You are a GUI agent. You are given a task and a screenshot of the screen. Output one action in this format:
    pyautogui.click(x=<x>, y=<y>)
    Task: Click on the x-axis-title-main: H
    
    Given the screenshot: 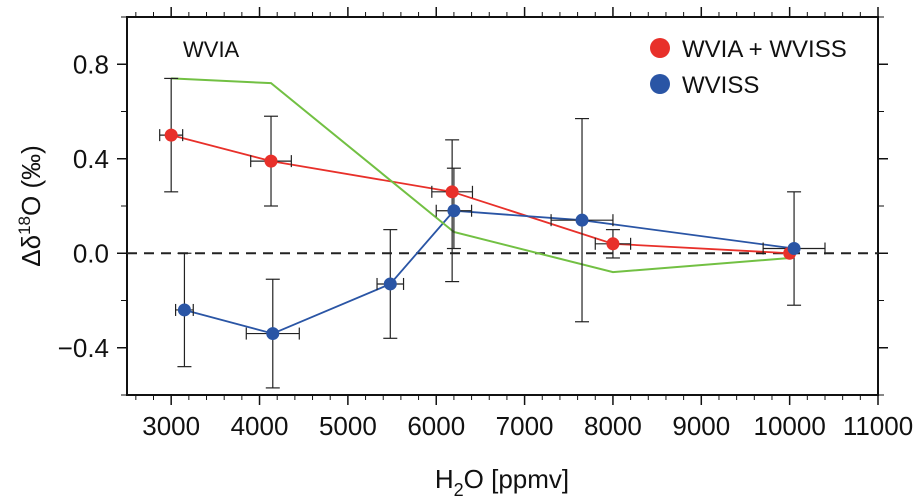 What is the action you would take?
    pyautogui.click(x=444, y=479)
    